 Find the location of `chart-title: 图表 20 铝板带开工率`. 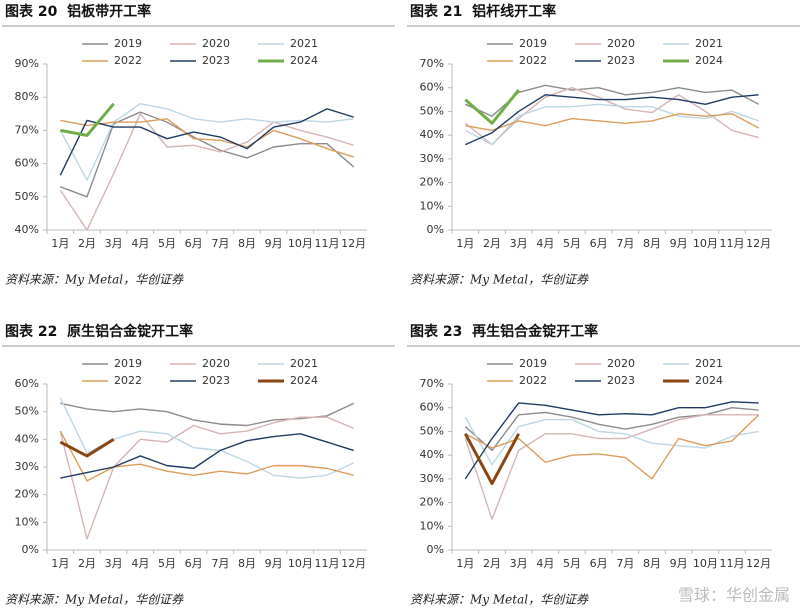

chart-title: 图表 20 铝板带开工率 is located at coordinates (78, 11).